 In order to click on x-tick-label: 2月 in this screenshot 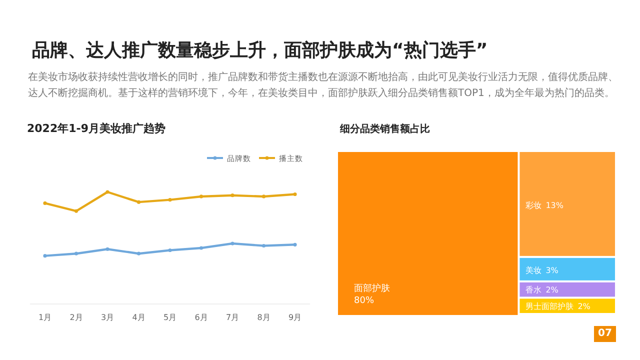, I will do `click(76, 317)`.